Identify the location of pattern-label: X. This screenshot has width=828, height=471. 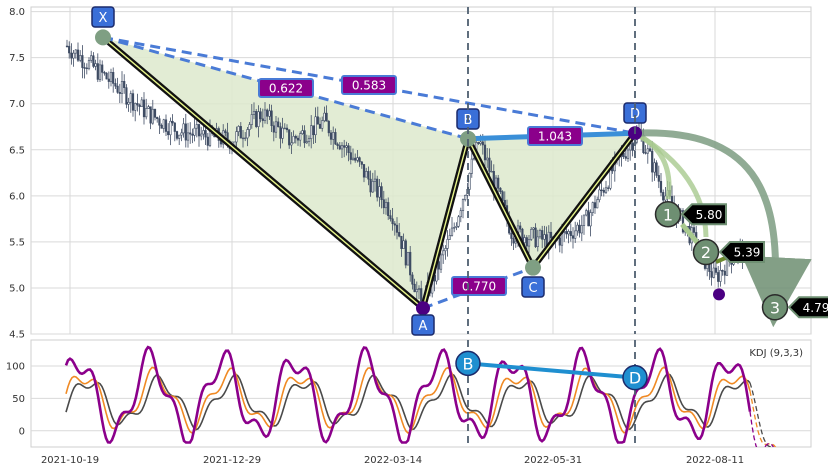
(103, 17).